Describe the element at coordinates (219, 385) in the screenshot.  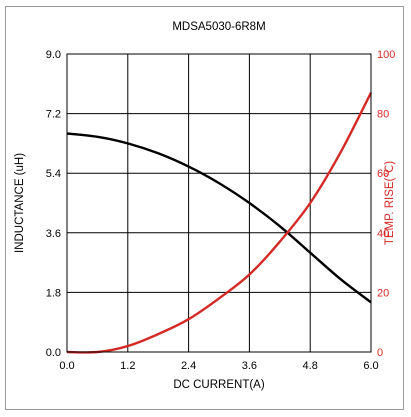
I see `x-axis-label: DC CURRENT(A)` at that location.